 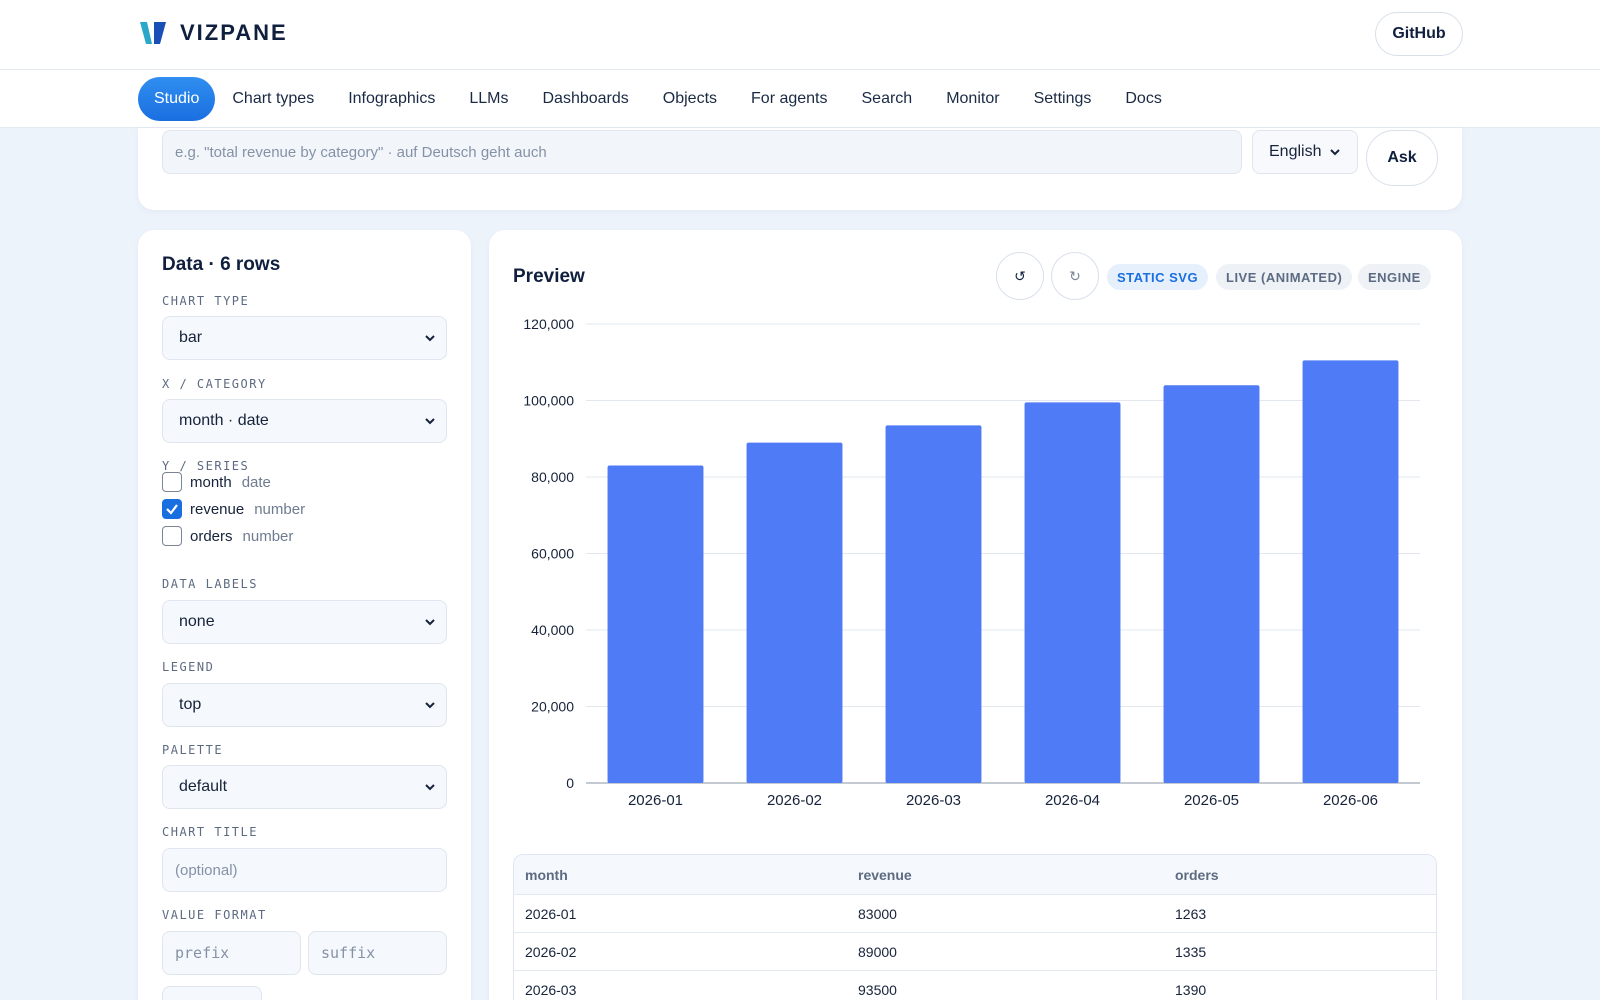 I want to click on y-tick-label: 0, so click(x=570, y=783).